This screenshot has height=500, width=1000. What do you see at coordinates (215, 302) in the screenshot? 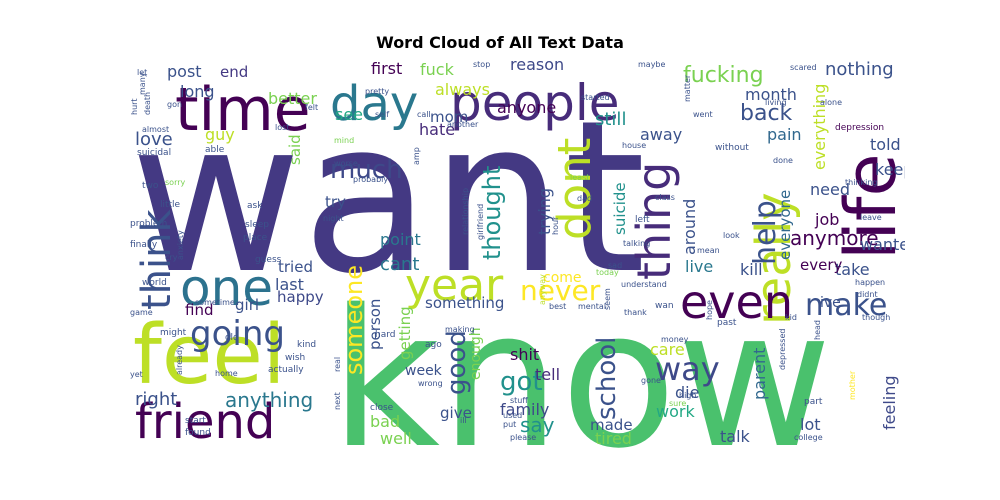
I see `word-sometime: sometime` at bounding box center [215, 302].